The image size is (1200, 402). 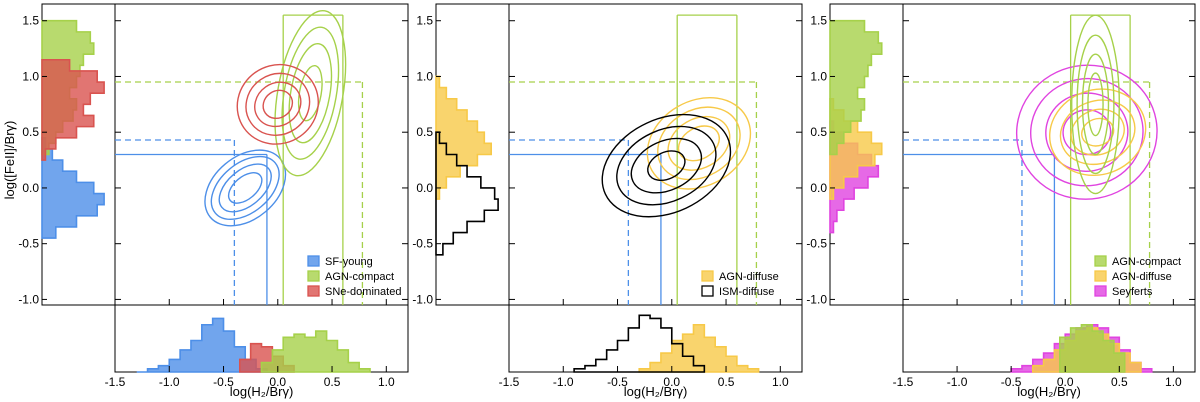 What do you see at coordinates (1011, 382) in the screenshot?
I see `panel-3-x-tick-label-2: -0.5` at bounding box center [1011, 382].